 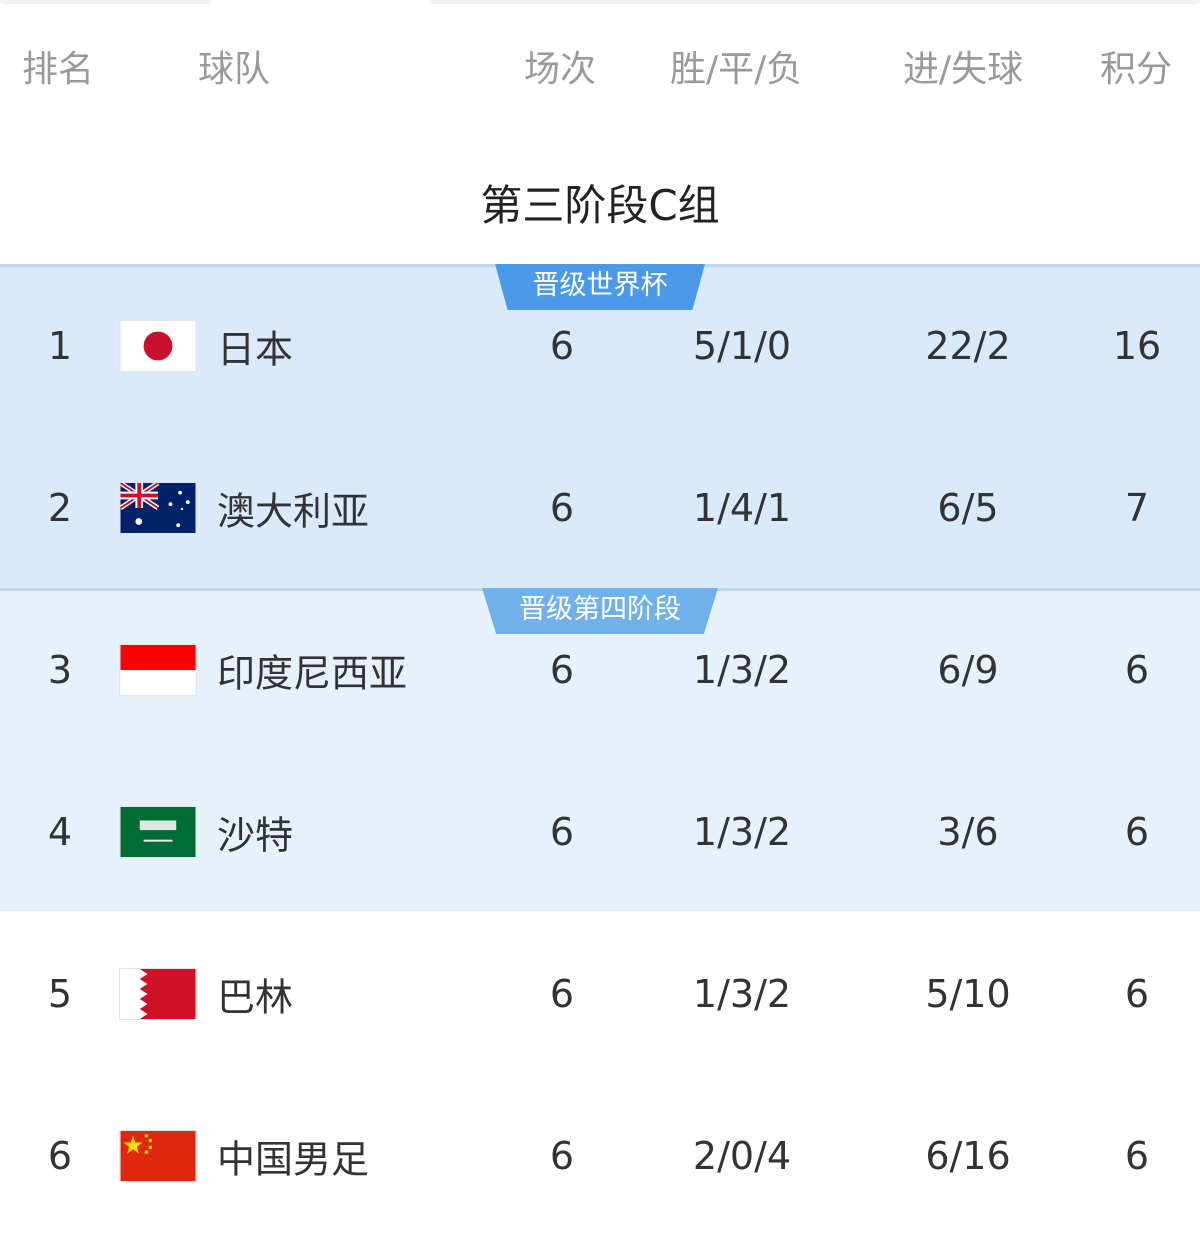 I want to click on table-row: 5 巴林 6 1/3/2 5/10 6, so click(x=600, y=994).